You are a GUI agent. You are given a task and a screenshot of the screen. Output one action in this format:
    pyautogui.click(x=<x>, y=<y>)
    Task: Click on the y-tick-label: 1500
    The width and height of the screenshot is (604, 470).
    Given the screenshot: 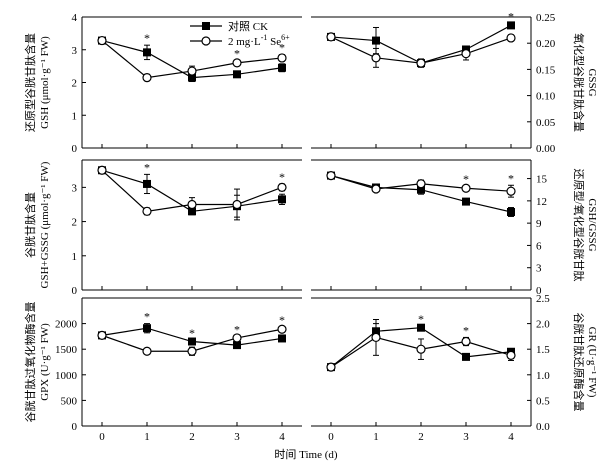 What is the action you would take?
    pyautogui.click(x=66, y=350)
    